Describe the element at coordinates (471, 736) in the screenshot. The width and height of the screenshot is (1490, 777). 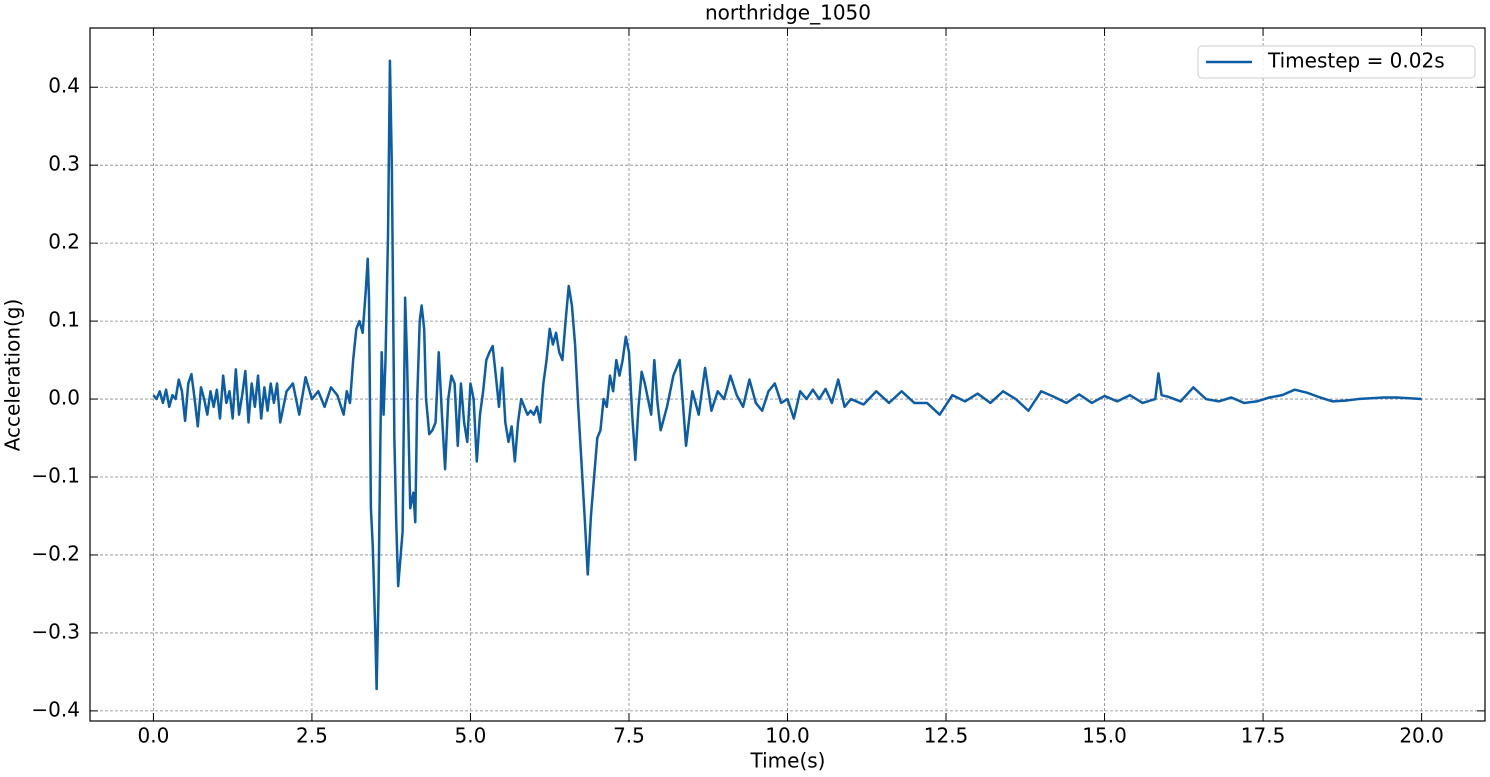
I see `x-tick-label: 5.0` at that location.